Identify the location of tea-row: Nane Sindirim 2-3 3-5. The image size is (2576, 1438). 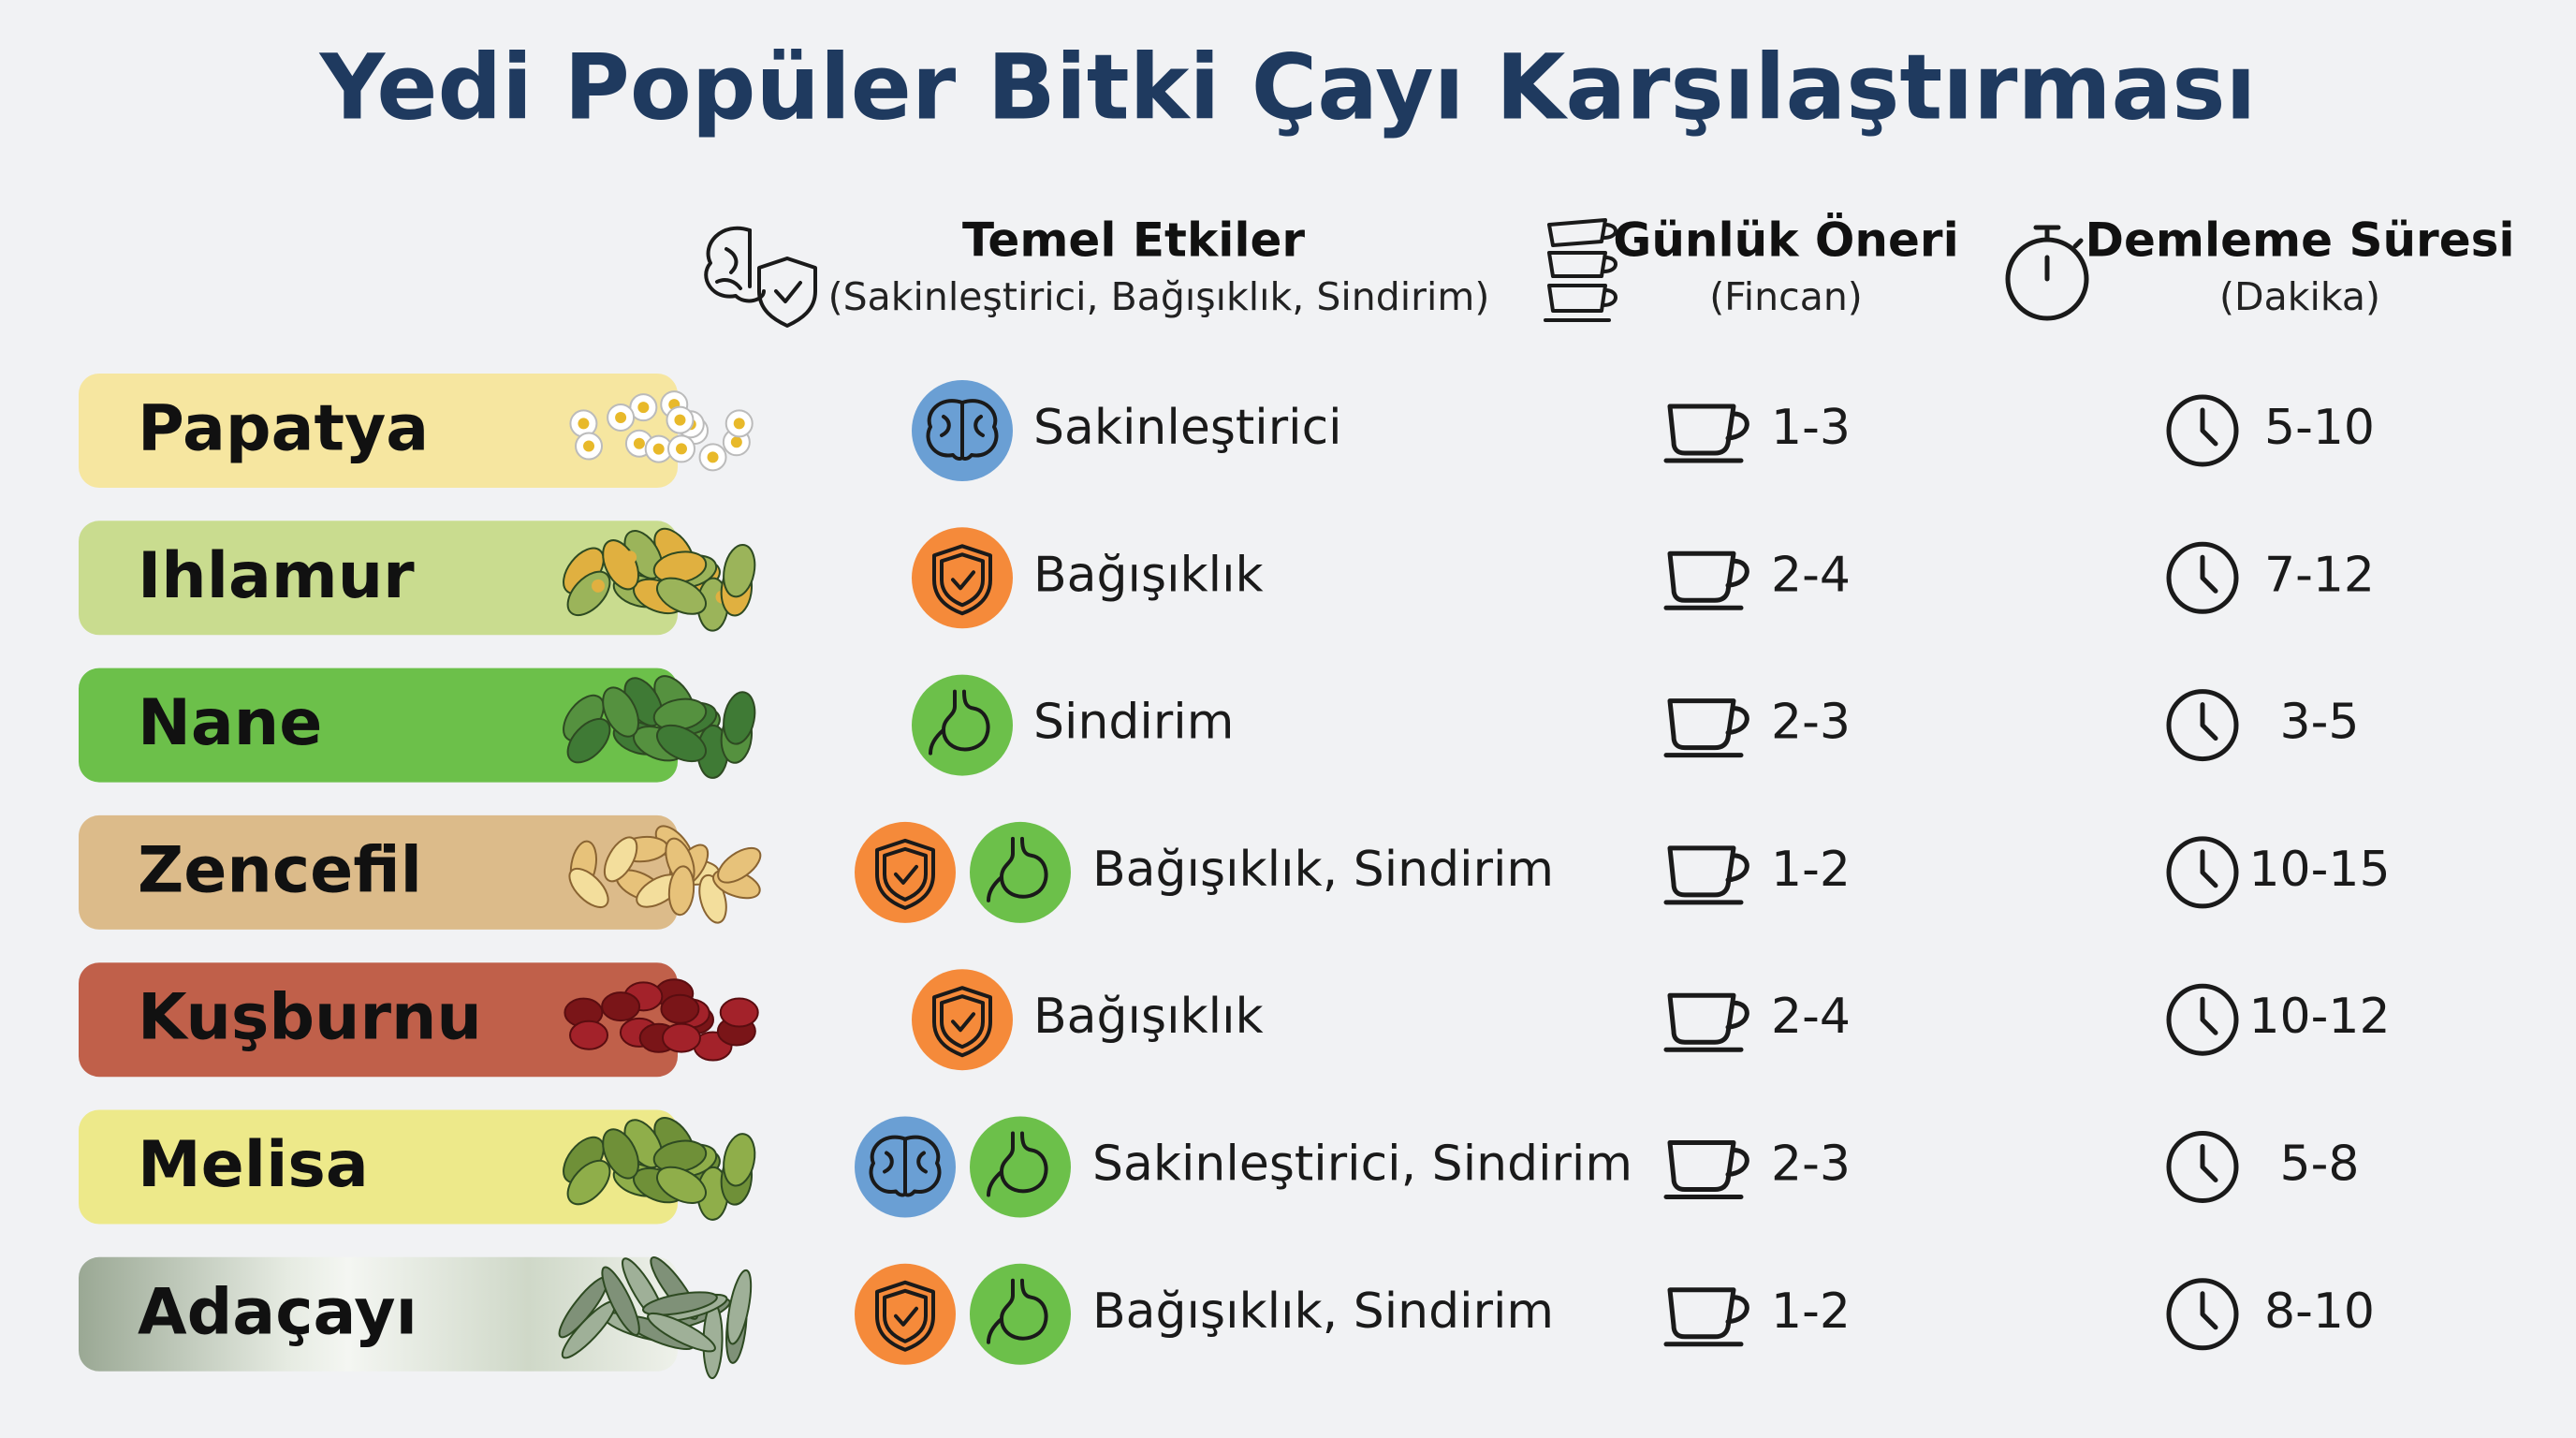
(1219, 725).